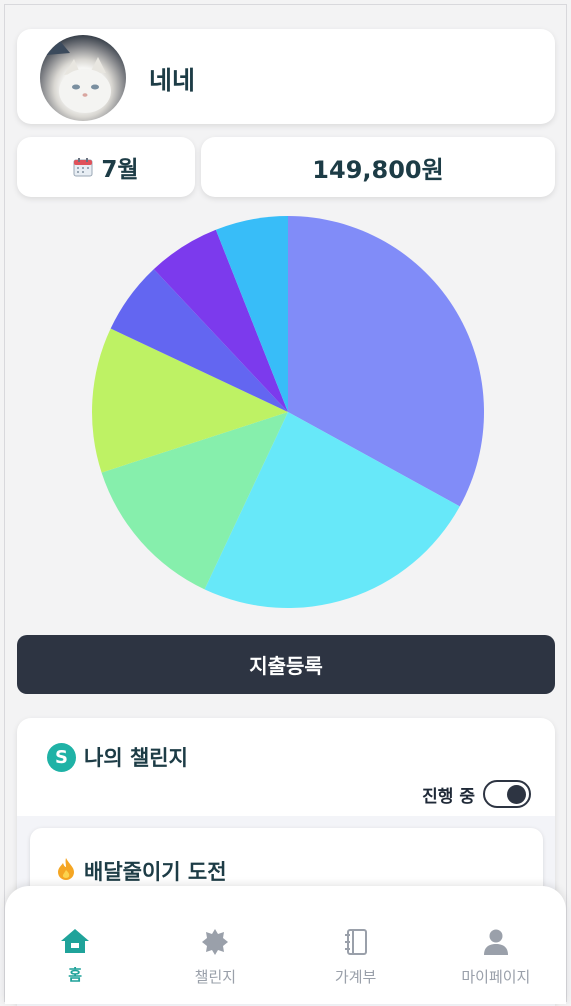 The height and width of the screenshot is (1006, 571). What do you see at coordinates (215, 977) in the screenshot?
I see `nav-label-challenge: 챌린지` at bounding box center [215, 977].